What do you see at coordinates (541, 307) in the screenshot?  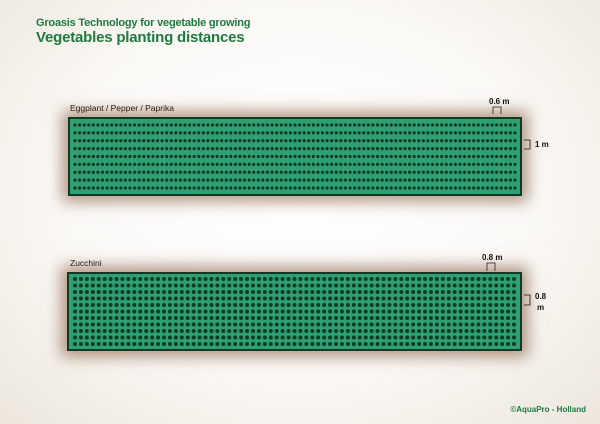 I see `bed-2-plant-spacing-label-line2: m` at bounding box center [541, 307].